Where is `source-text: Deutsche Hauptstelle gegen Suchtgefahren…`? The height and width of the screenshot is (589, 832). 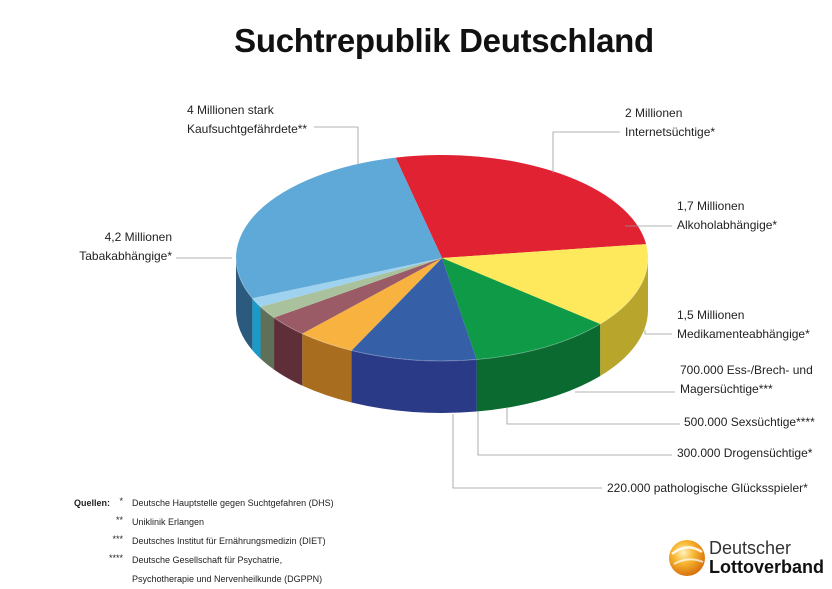
source-text: Deutsche Hauptstelle gegen Suchtgefahren… is located at coordinates (233, 503).